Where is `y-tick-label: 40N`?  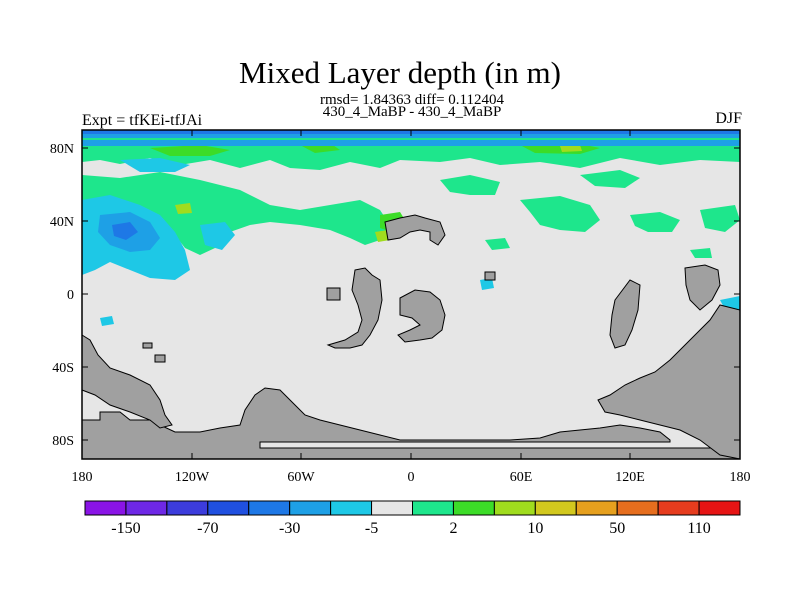
y-tick-label: 40N is located at coordinates (62, 222).